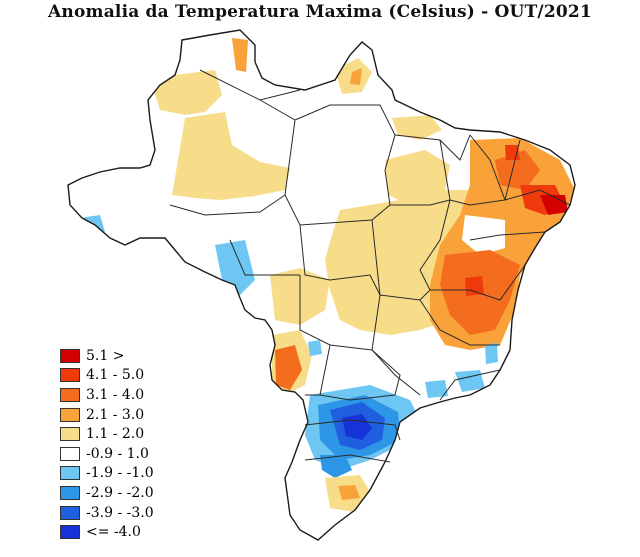 The height and width of the screenshot is (557, 640). I want to click on anomaly-3-4-ms-west, so click(288, 367).